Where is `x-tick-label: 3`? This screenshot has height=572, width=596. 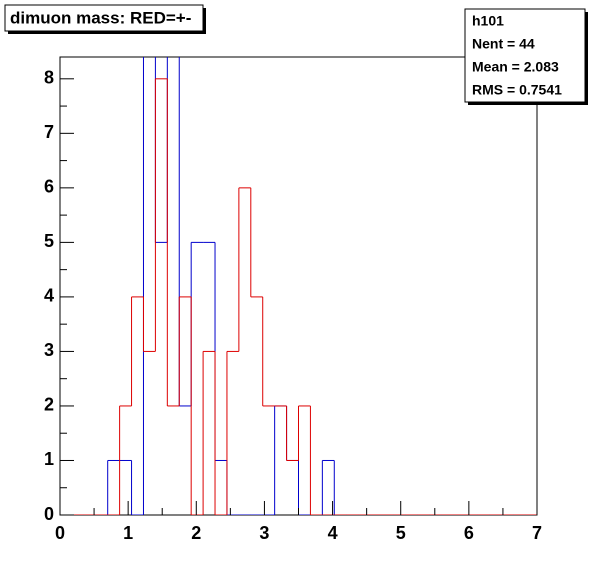 x-tick-label: 3 is located at coordinates (264, 533).